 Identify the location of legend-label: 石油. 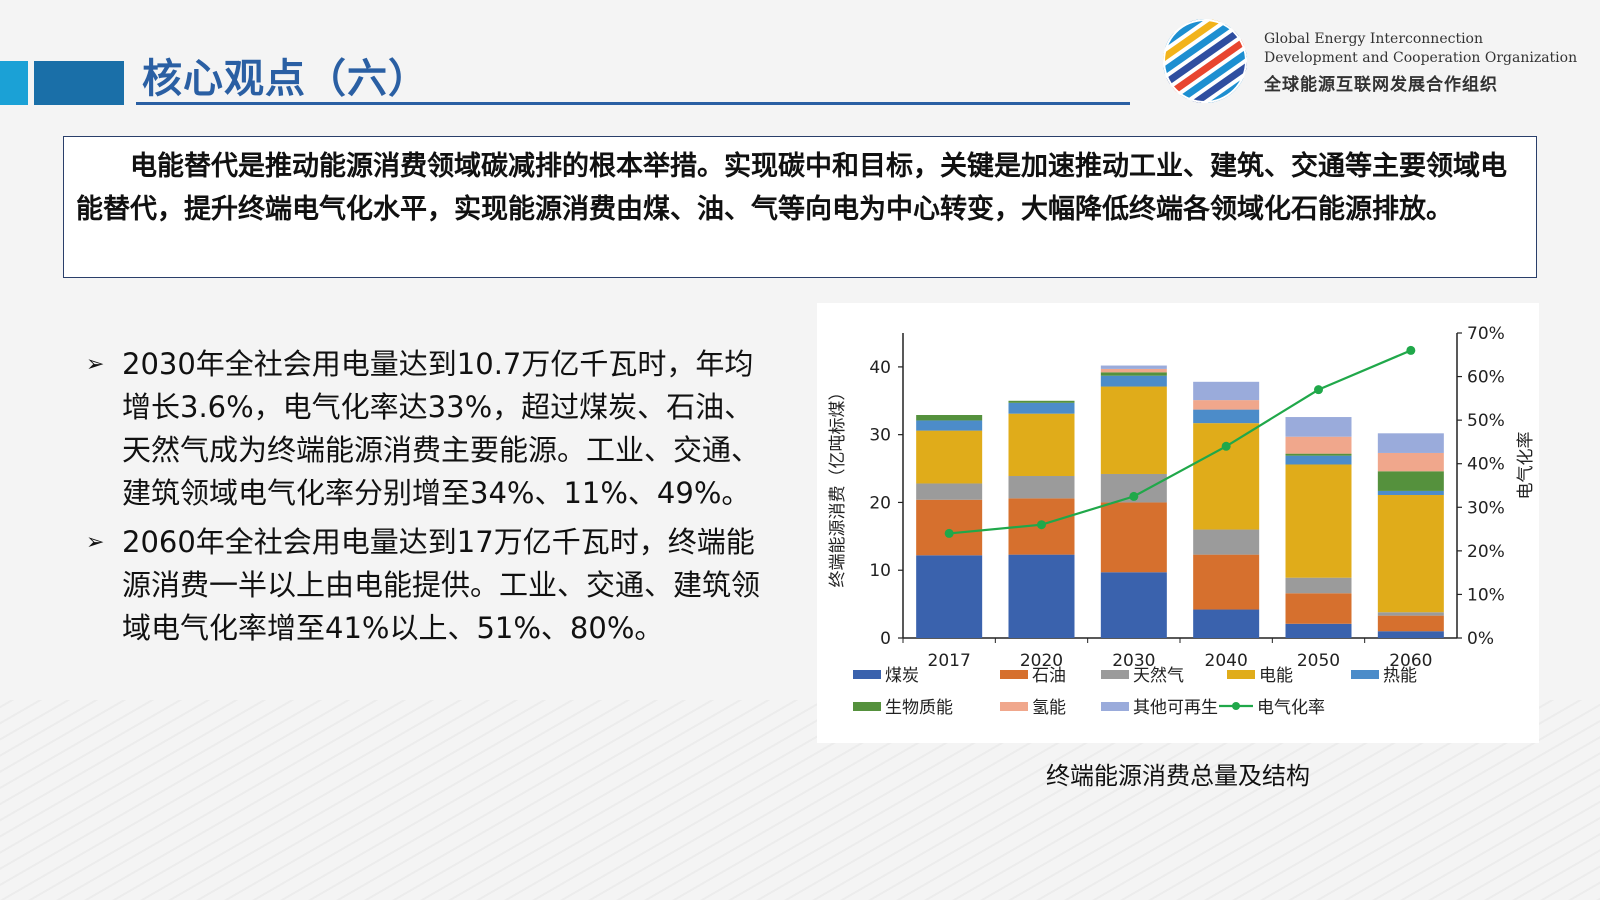
(1049, 676).